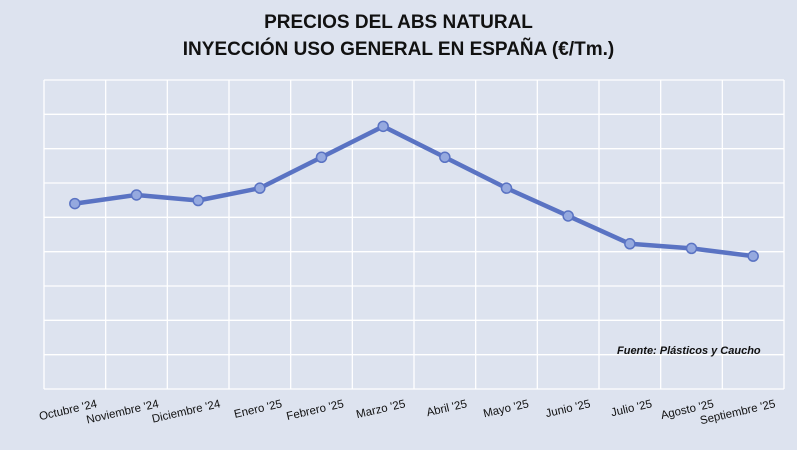  What do you see at coordinates (689, 351) in the screenshot?
I see `source-note: Fuente: Plásticos y Caucho` at bounding box center [689, 351].